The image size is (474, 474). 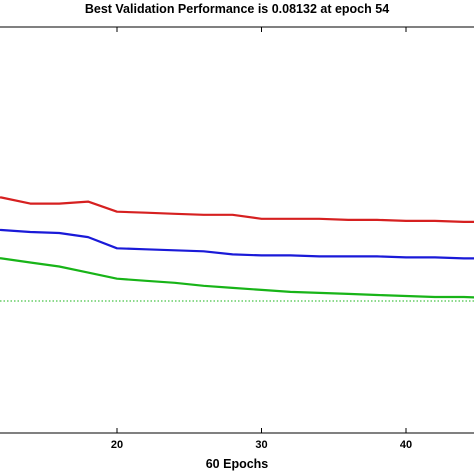 I want to click on x-axis-label: 60 Epochs, so click(x=237, y=464).